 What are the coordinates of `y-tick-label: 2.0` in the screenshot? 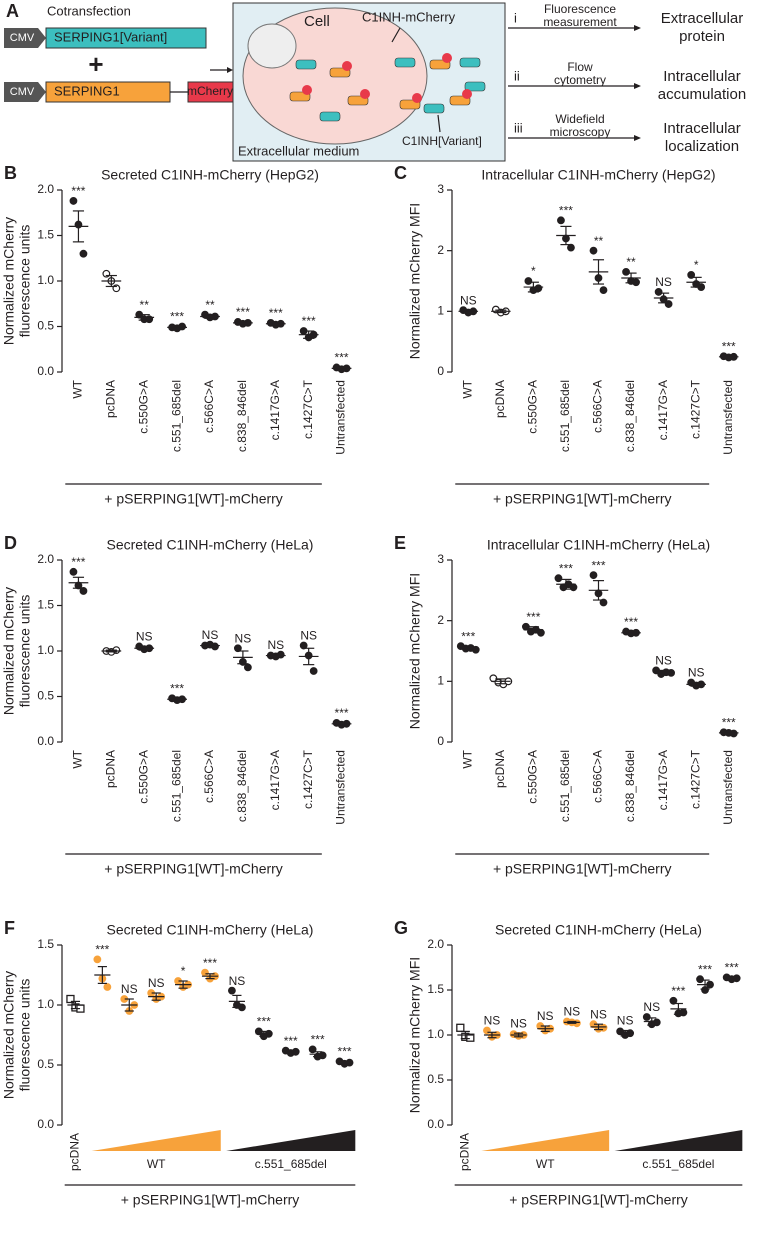 It's located at (45, 559).